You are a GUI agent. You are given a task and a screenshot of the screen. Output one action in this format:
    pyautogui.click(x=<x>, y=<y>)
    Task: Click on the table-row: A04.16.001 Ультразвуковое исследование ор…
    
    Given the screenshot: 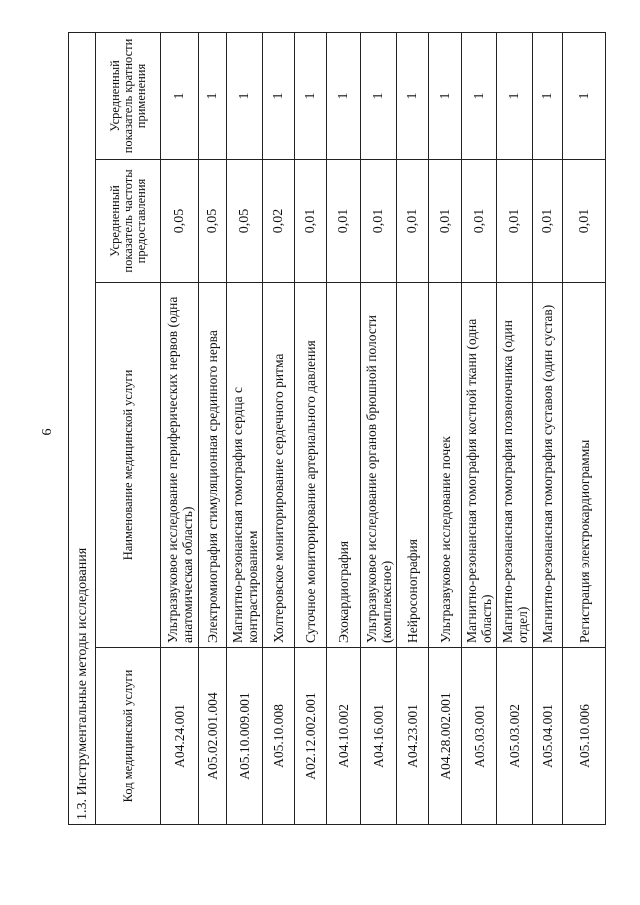 What is the action you would take?
    pyautogui.click(x=378, y=428)
    